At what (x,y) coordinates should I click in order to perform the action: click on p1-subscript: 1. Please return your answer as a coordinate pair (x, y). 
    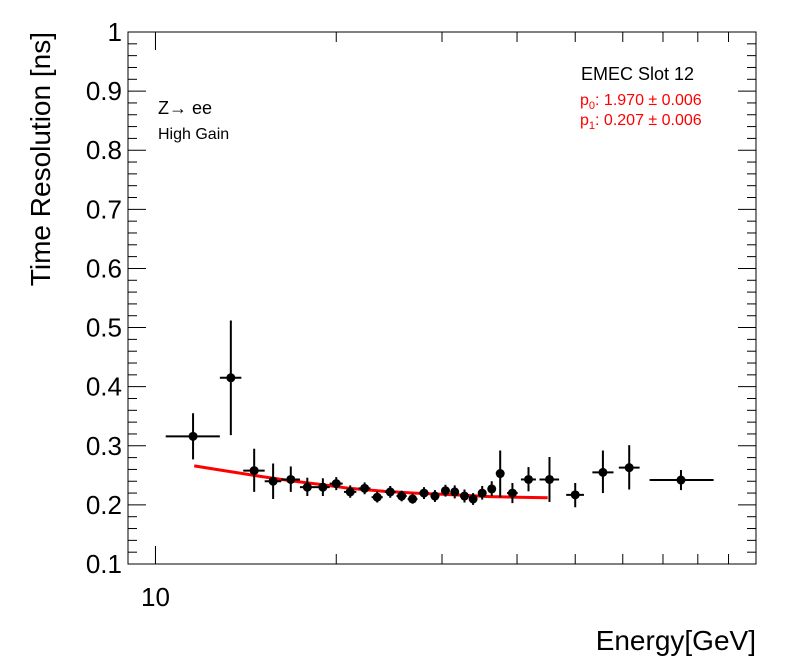
    Looking at the image, I should click on (592, 126).